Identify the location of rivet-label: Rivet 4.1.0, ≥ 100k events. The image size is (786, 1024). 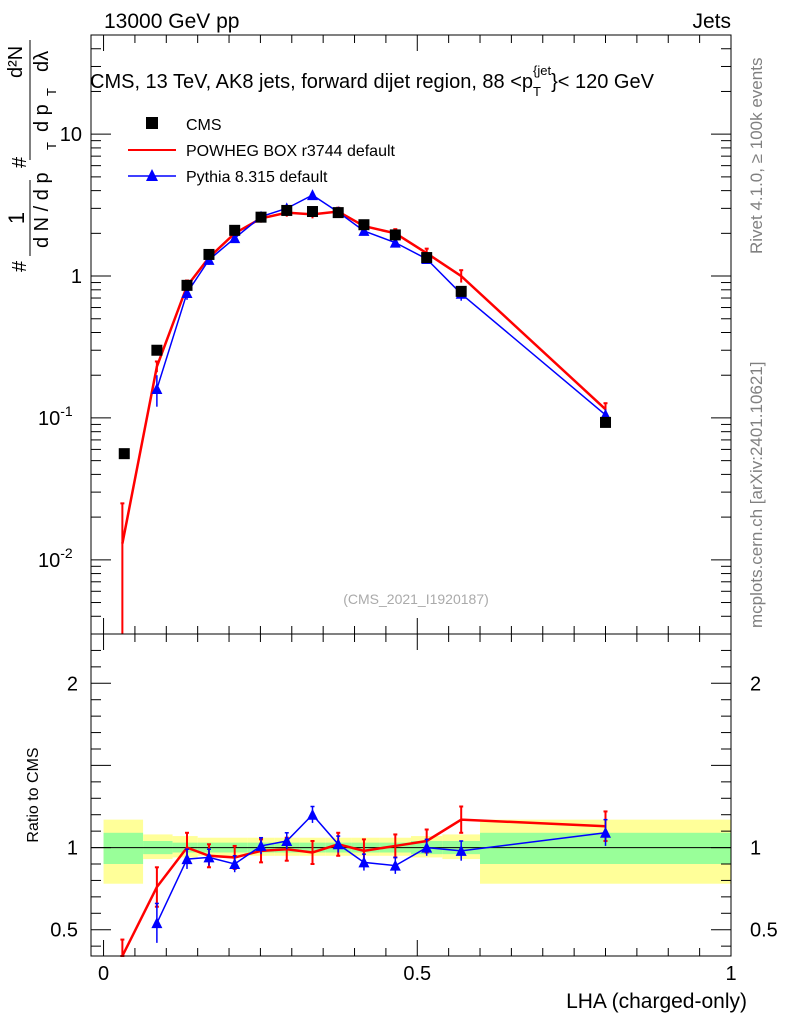
(756, 156).